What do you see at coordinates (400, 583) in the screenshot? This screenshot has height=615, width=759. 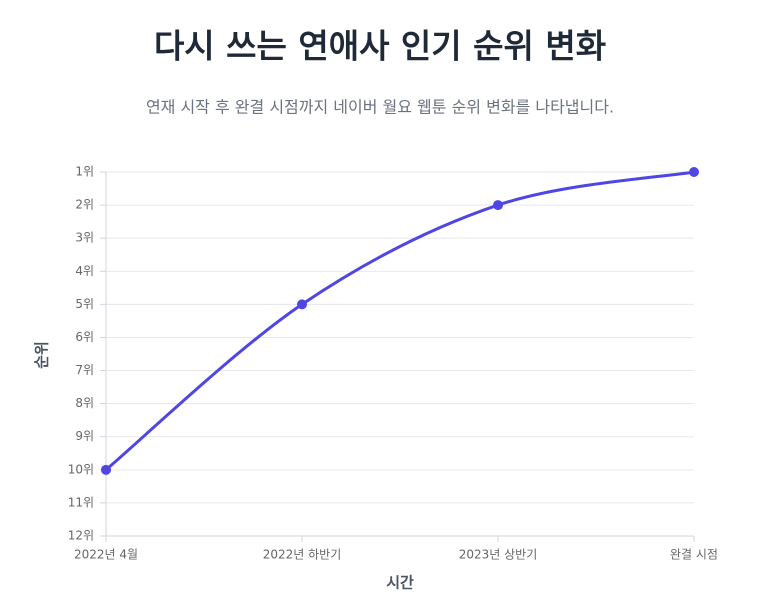 I see `x-axis-title: 시간` at bounding box center [400, 583].